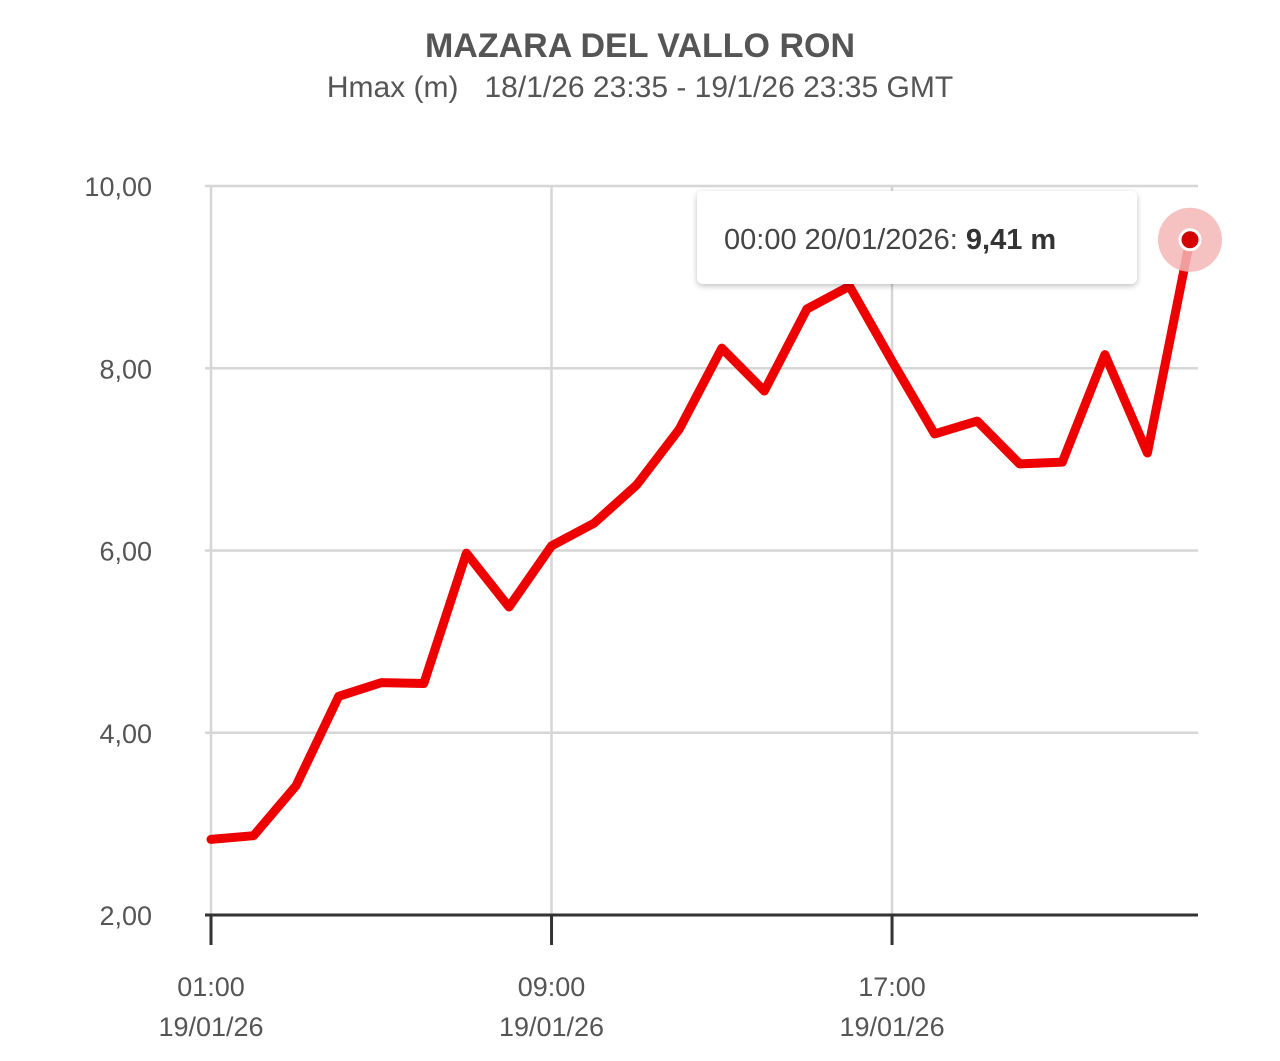 Image resolution: width=1280 pixels, height=1061 pixels. I want to click on y-axis: 10,00 8,00 6,00 4,00 2,00, so click(118, 551).